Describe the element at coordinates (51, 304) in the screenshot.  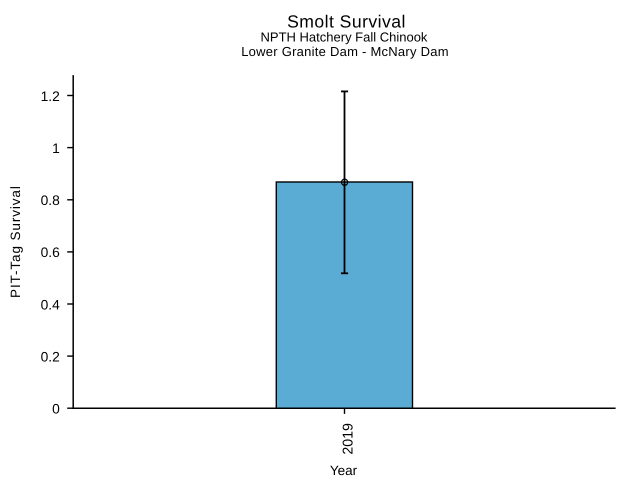
I see `svg-text: 0.4` at that location.